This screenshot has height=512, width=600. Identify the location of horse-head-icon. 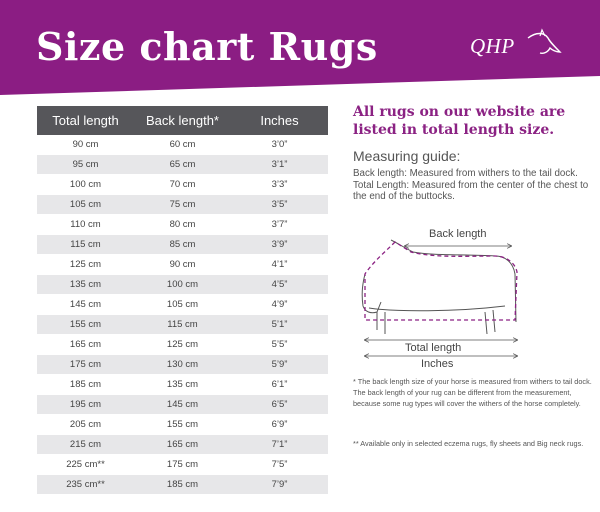
(544, 41).